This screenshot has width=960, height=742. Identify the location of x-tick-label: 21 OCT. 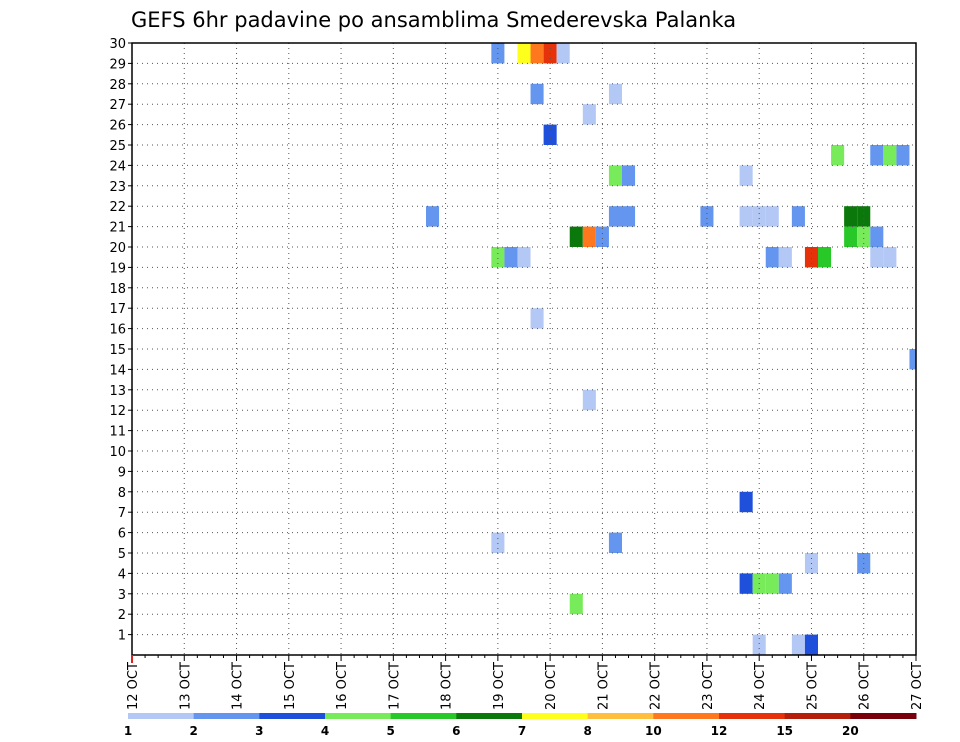
(603, 686).